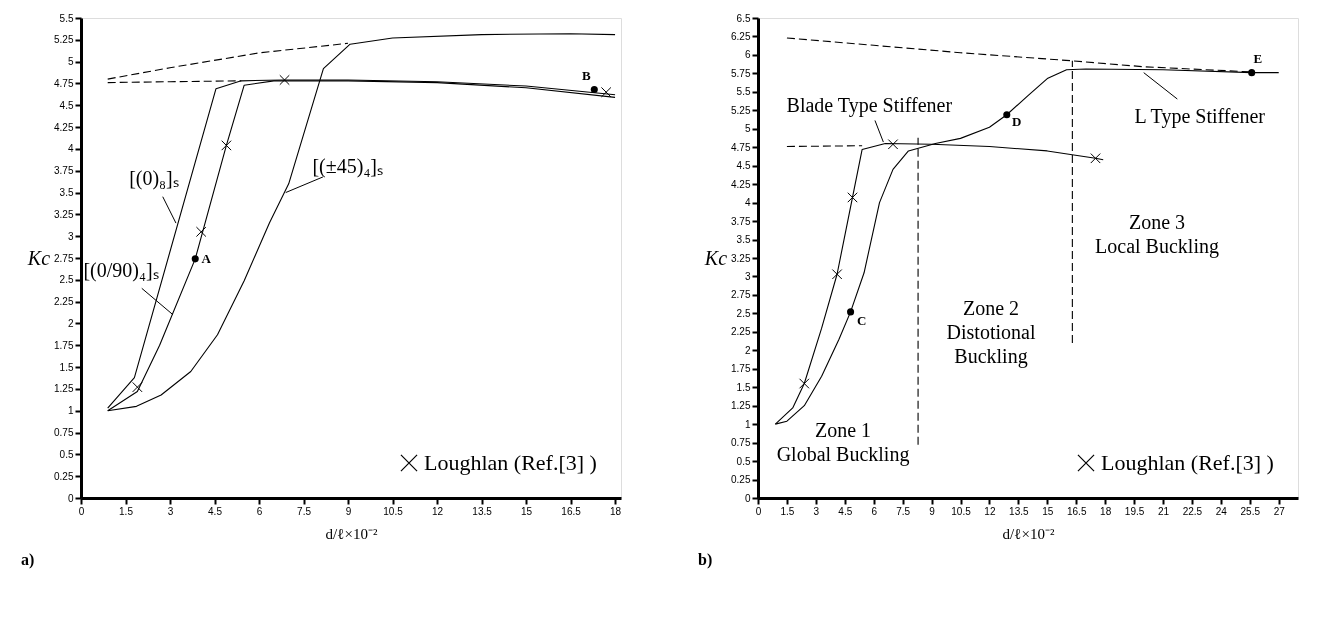 This screenshot has width=1322, height=633. What do you see at coordinates (1279, 511) in the screenshot?
I see `x-tick-label: 27` at bounding box center [1279, 511].